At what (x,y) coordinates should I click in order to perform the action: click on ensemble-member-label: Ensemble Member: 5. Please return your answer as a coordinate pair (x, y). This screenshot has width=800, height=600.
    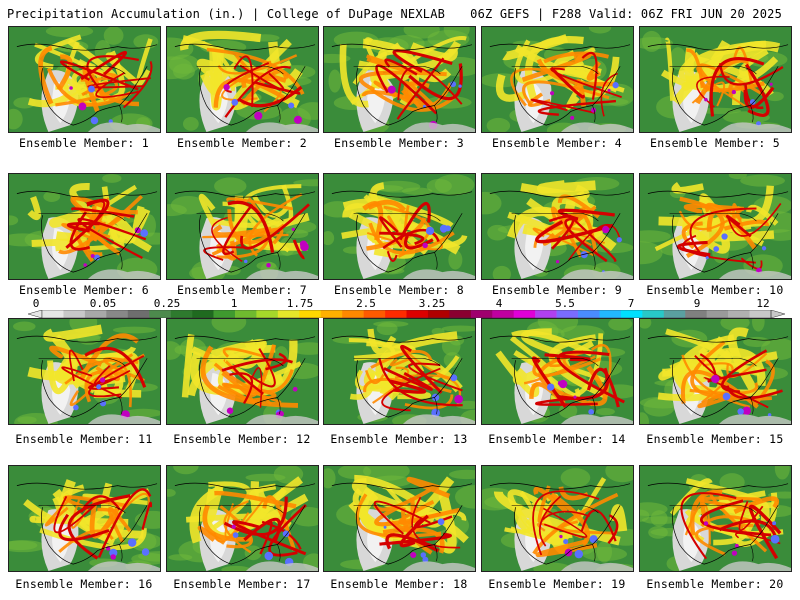
    Looking at the image, I should click on (715, 143).